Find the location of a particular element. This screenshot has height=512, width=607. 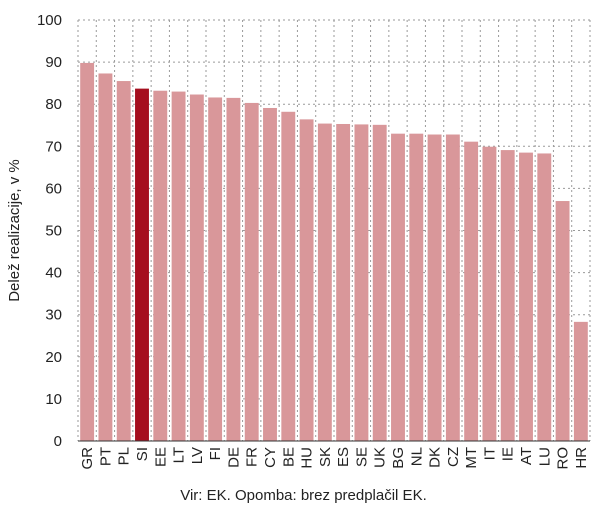

bar-sk is located at coordinates (324, 282).